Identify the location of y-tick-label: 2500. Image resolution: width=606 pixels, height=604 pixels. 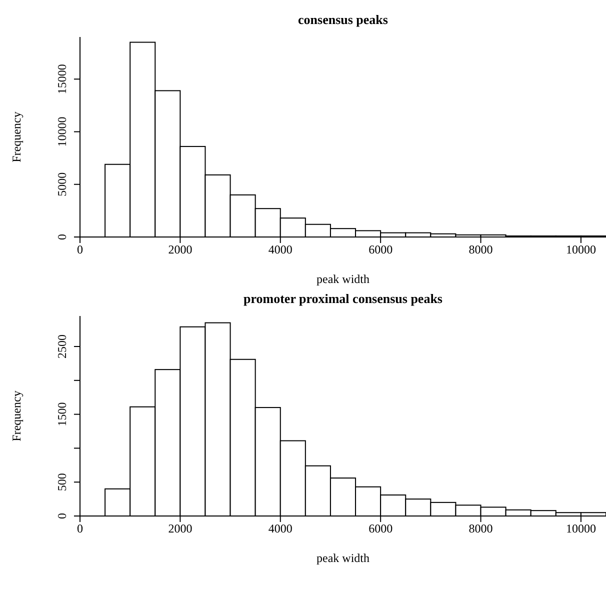
(62, 346).